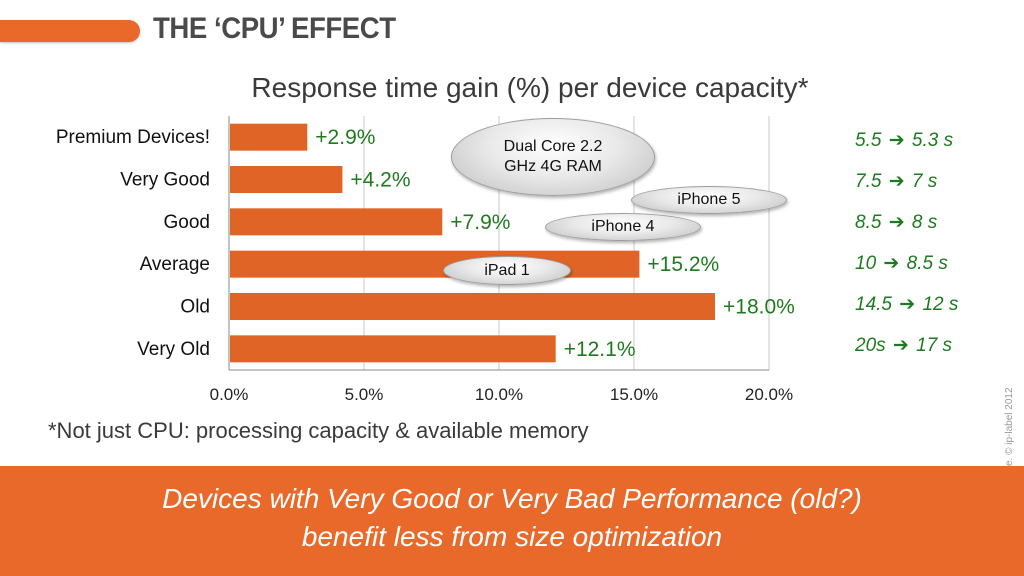 This screenshot has width=1024, height=576. I want to click on annotation-dual-core-line-1: Dual Core 2.2, so click(553, 146).